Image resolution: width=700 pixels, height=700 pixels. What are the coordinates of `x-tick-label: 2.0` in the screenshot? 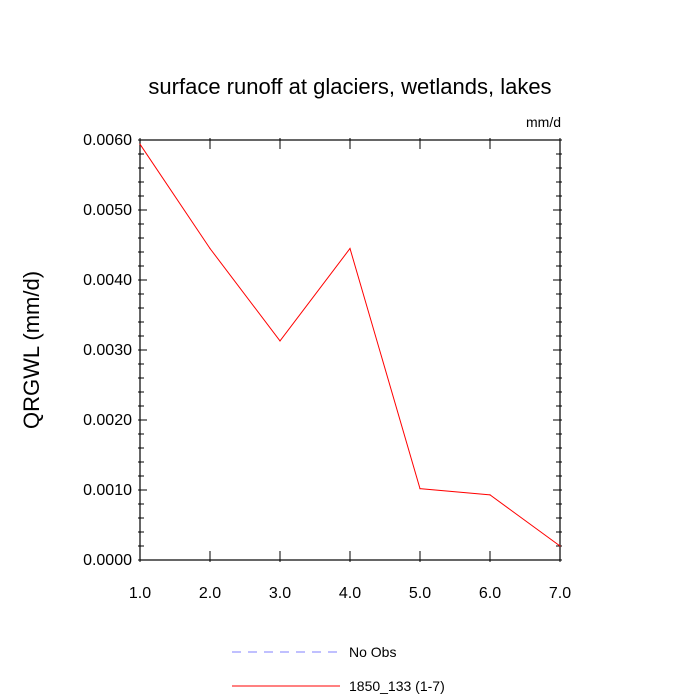 It's located at (210, 593).